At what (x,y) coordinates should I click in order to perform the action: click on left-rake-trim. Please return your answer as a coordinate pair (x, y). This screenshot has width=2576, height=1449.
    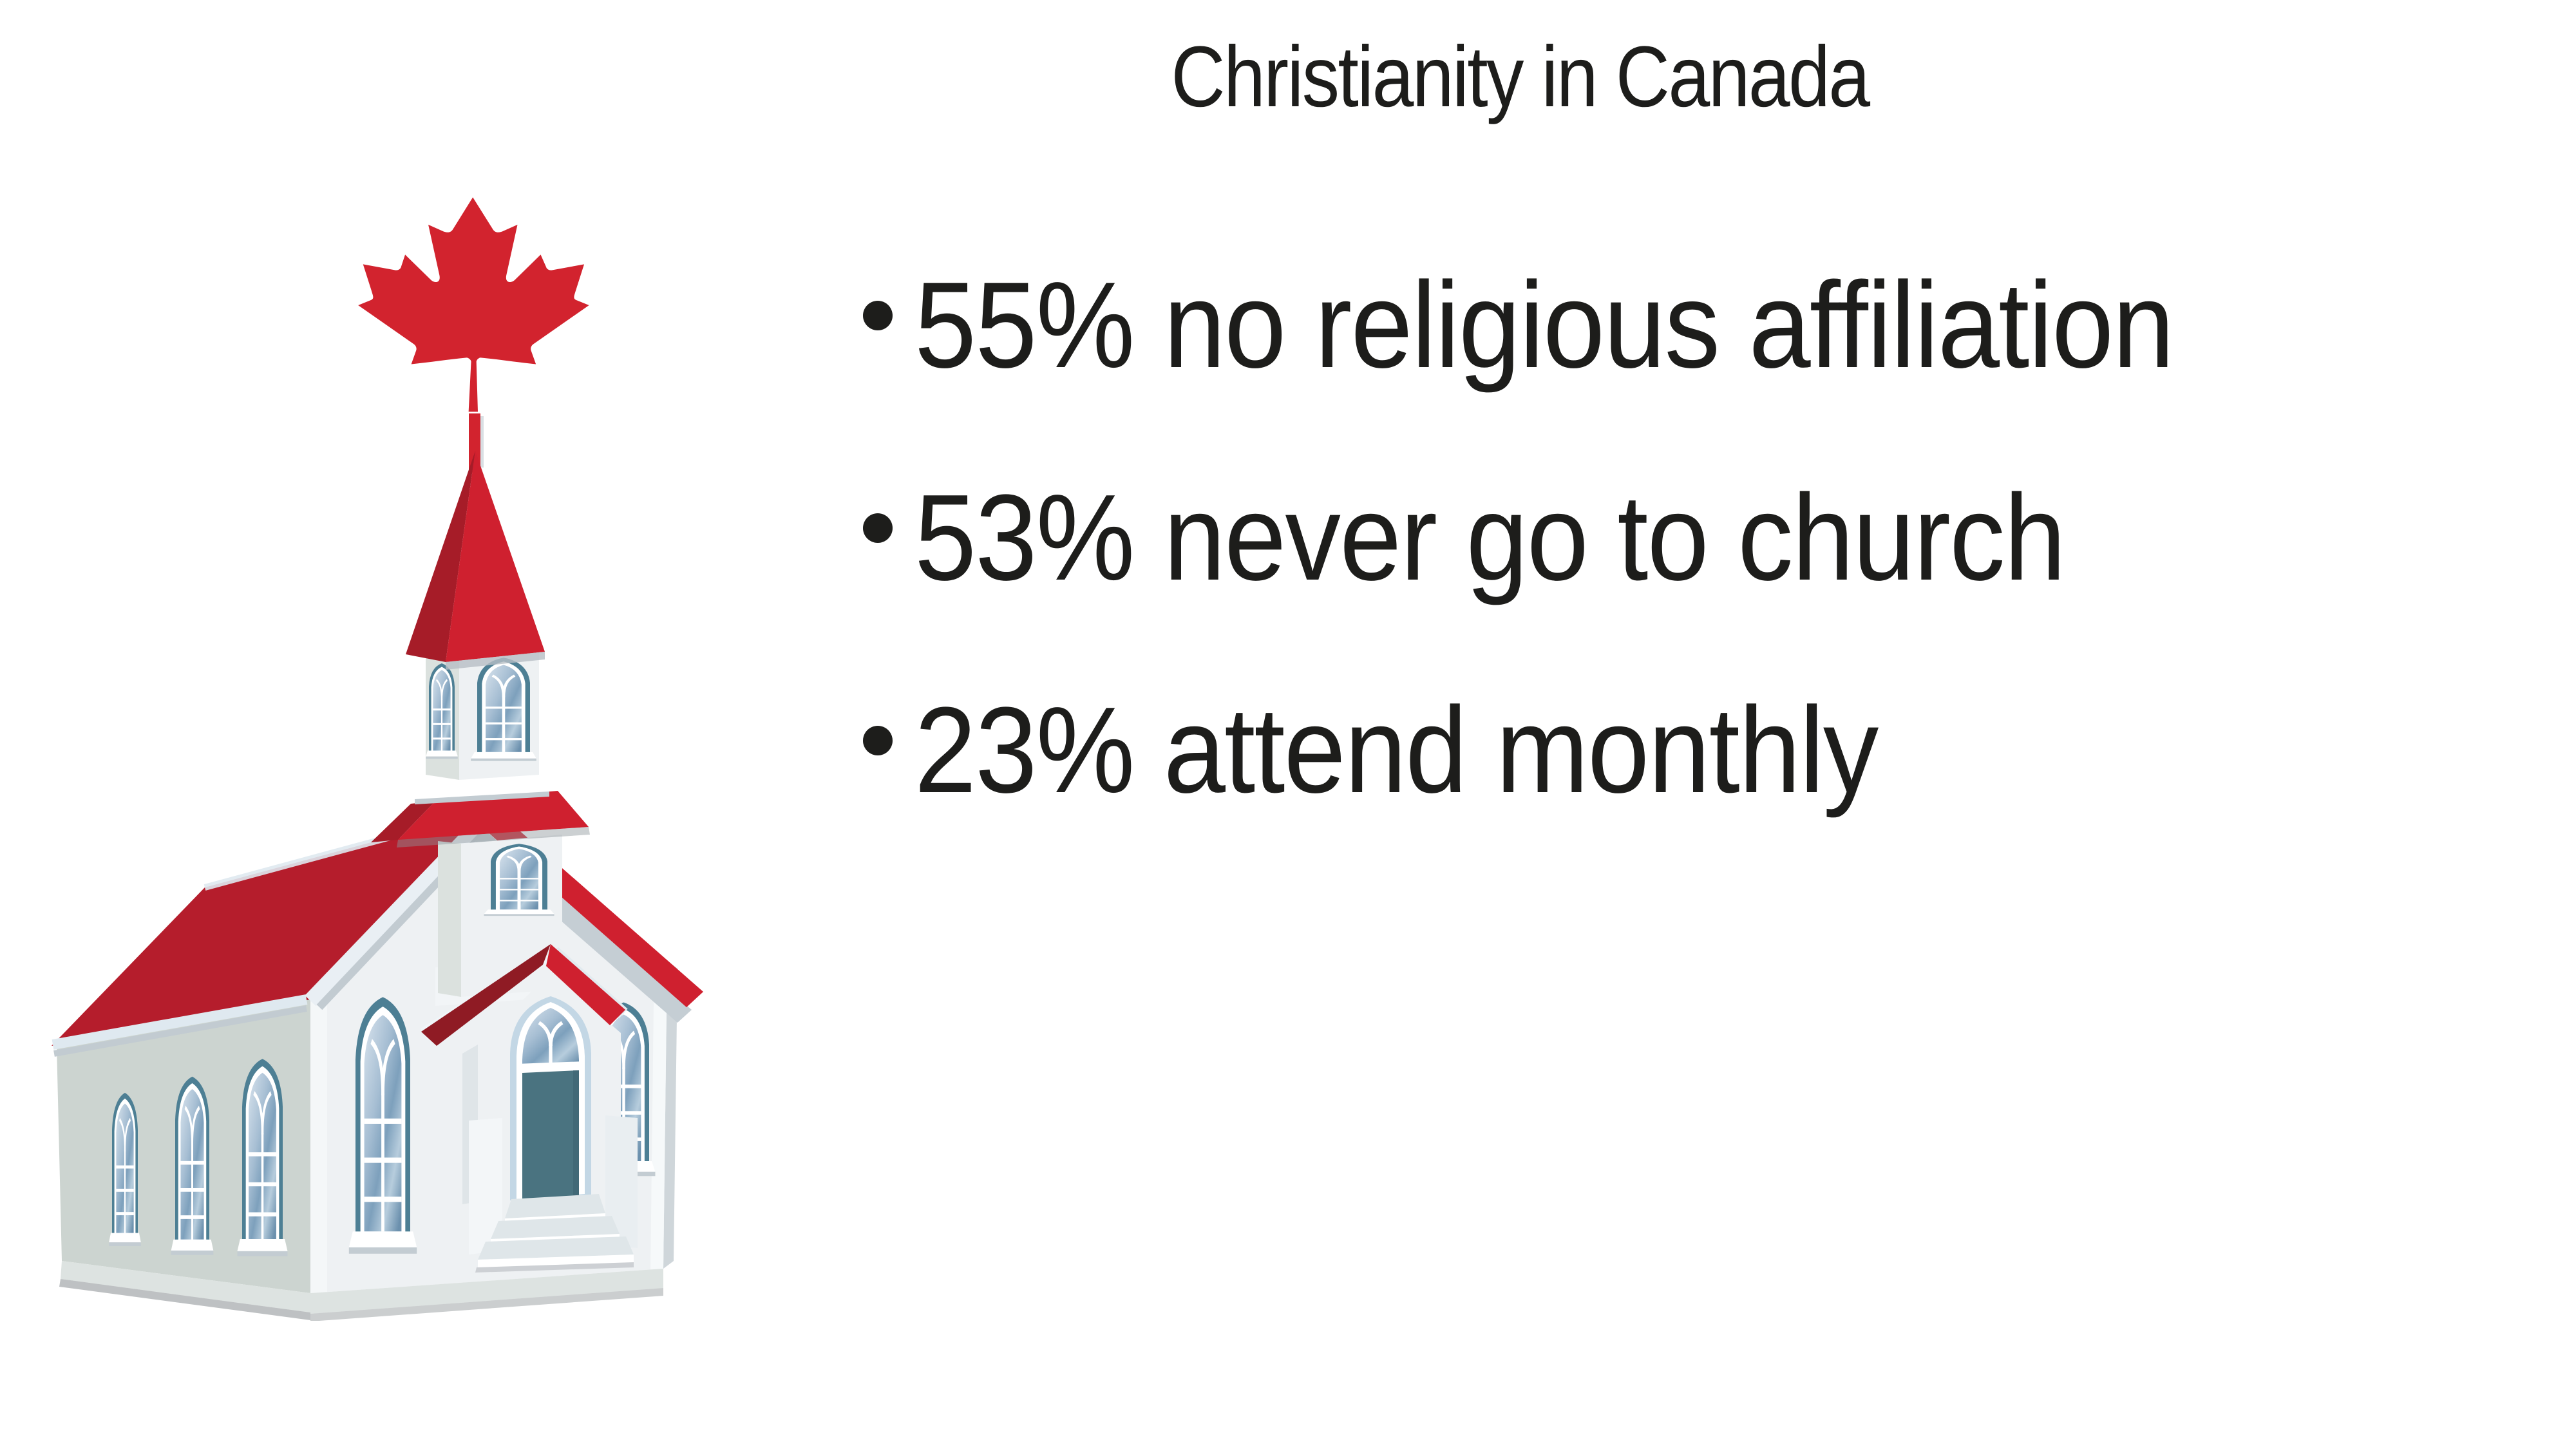
    Looking at the image, I should click on (402, 905).